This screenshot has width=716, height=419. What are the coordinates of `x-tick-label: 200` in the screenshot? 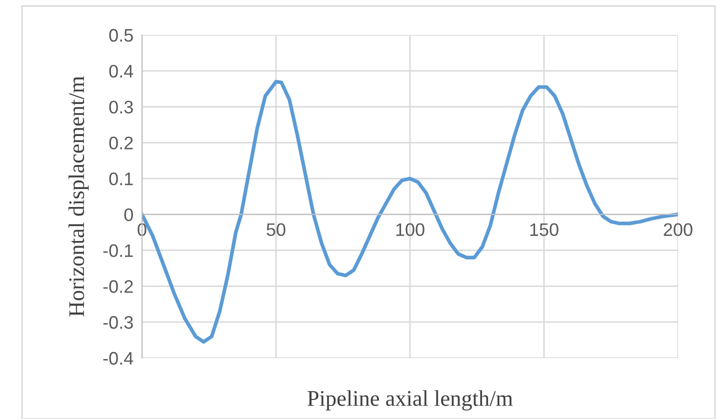 It's located at (678, 229).